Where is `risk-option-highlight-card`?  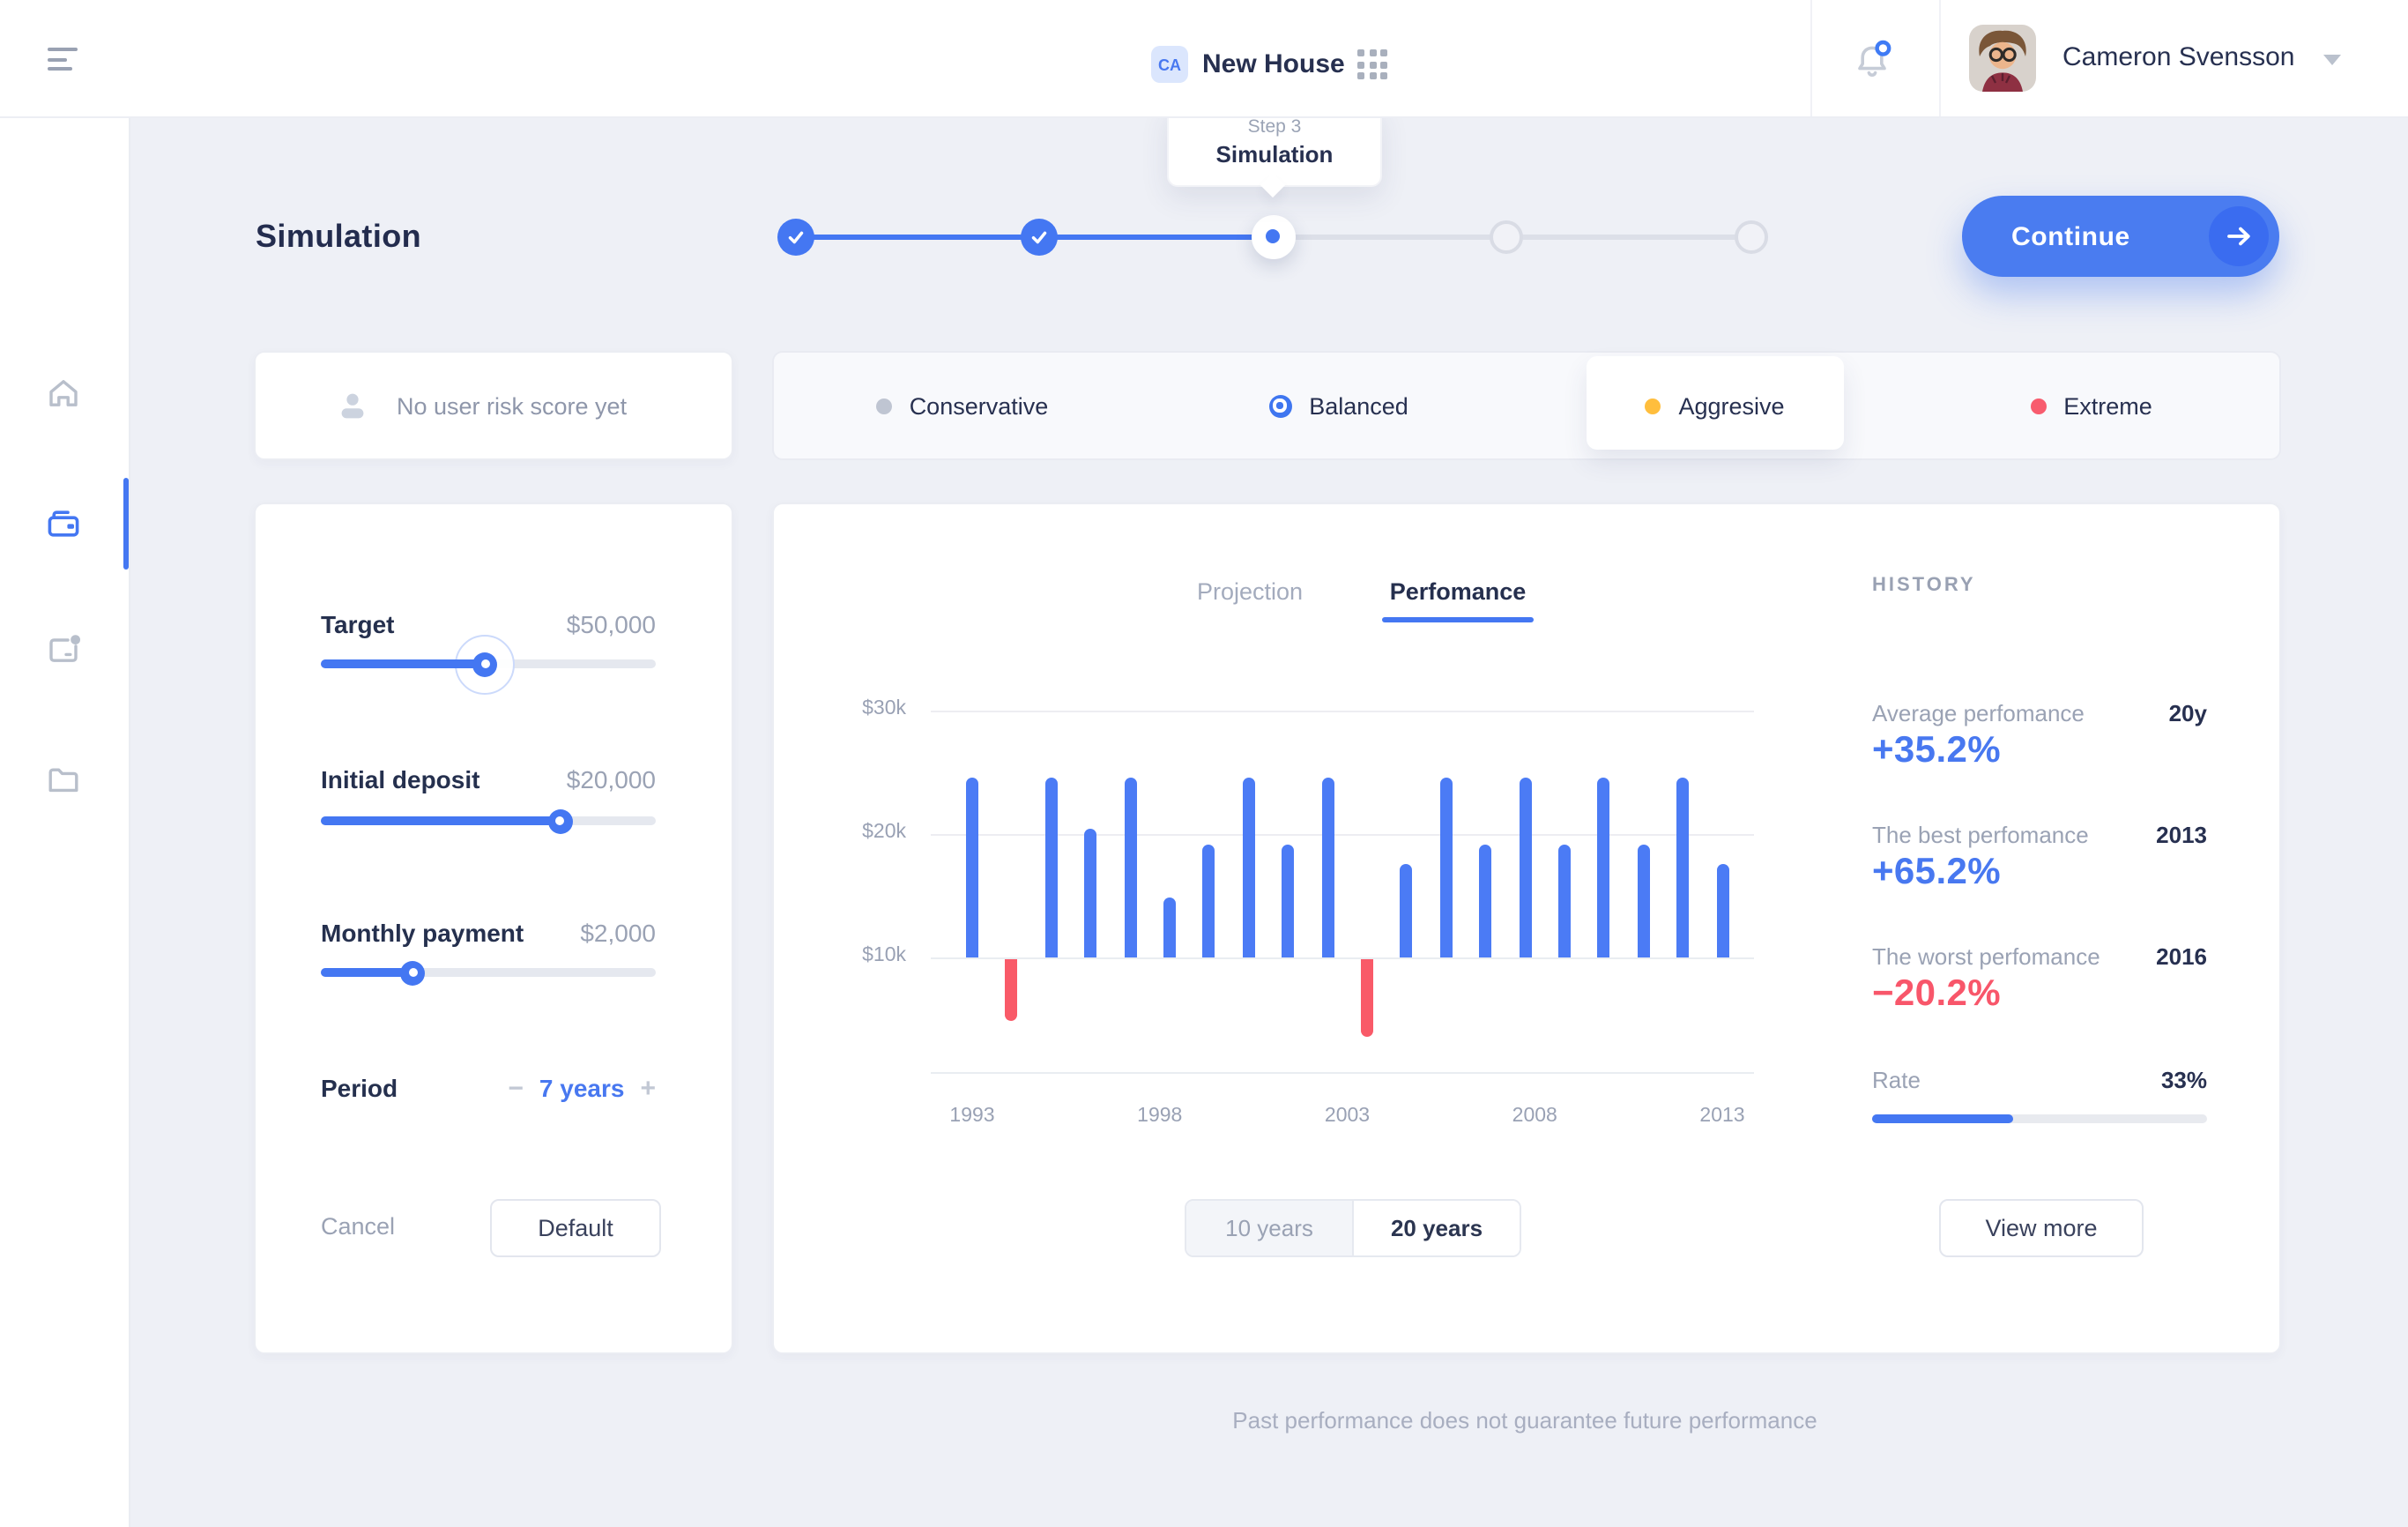
risk-option-highlight-card is located at coordinates (1715, 403).